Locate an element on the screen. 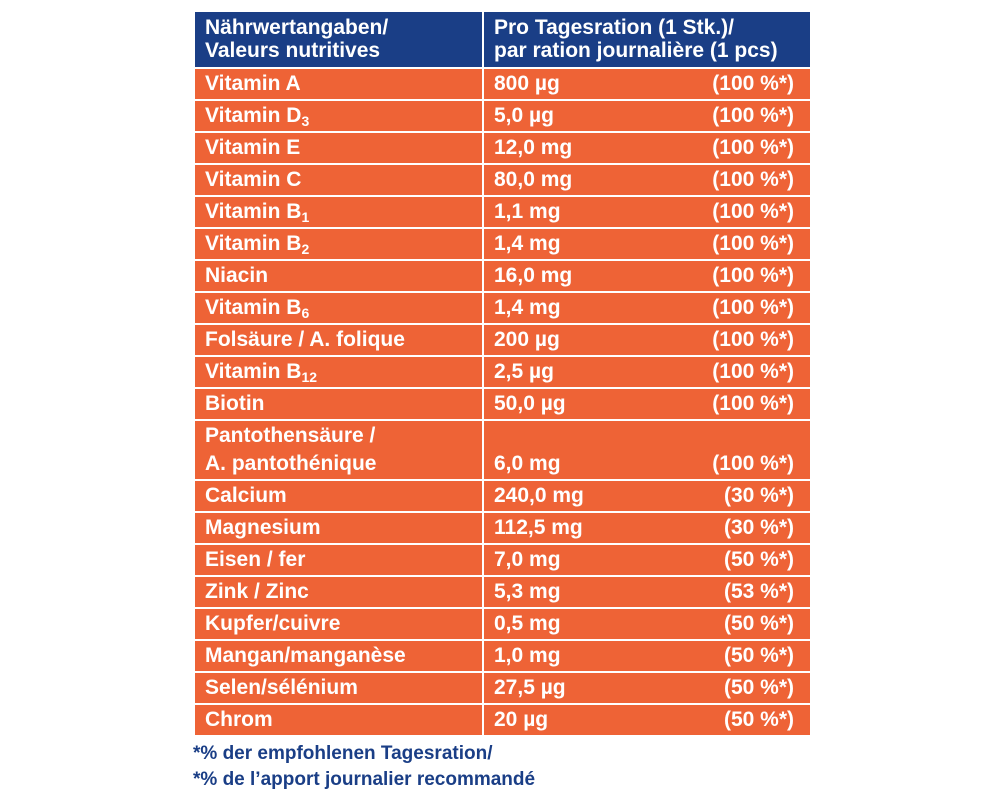 The image size is (1000, 800). nutrient-cell: Eisen / fer is located at coordinates (338, 560).